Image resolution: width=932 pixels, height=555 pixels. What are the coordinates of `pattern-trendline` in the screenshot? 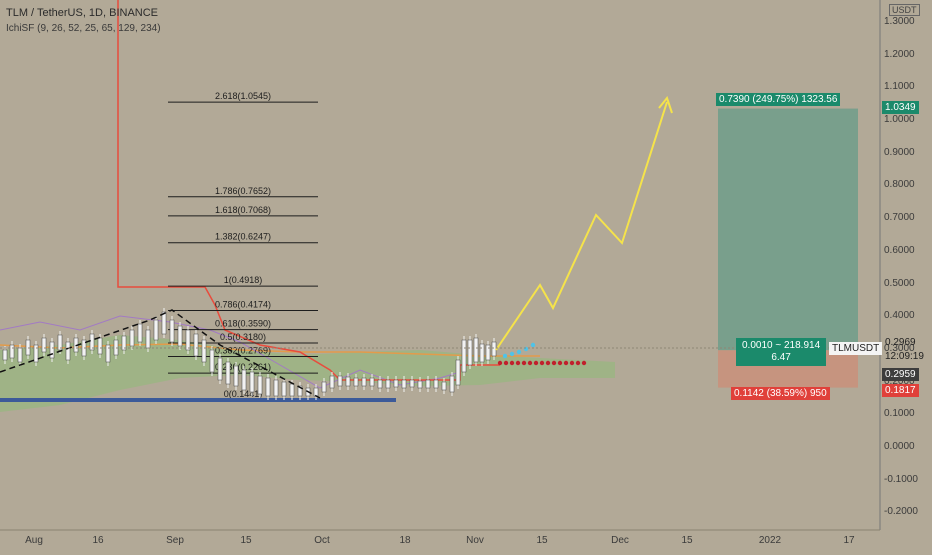 It's located at (160, 354).